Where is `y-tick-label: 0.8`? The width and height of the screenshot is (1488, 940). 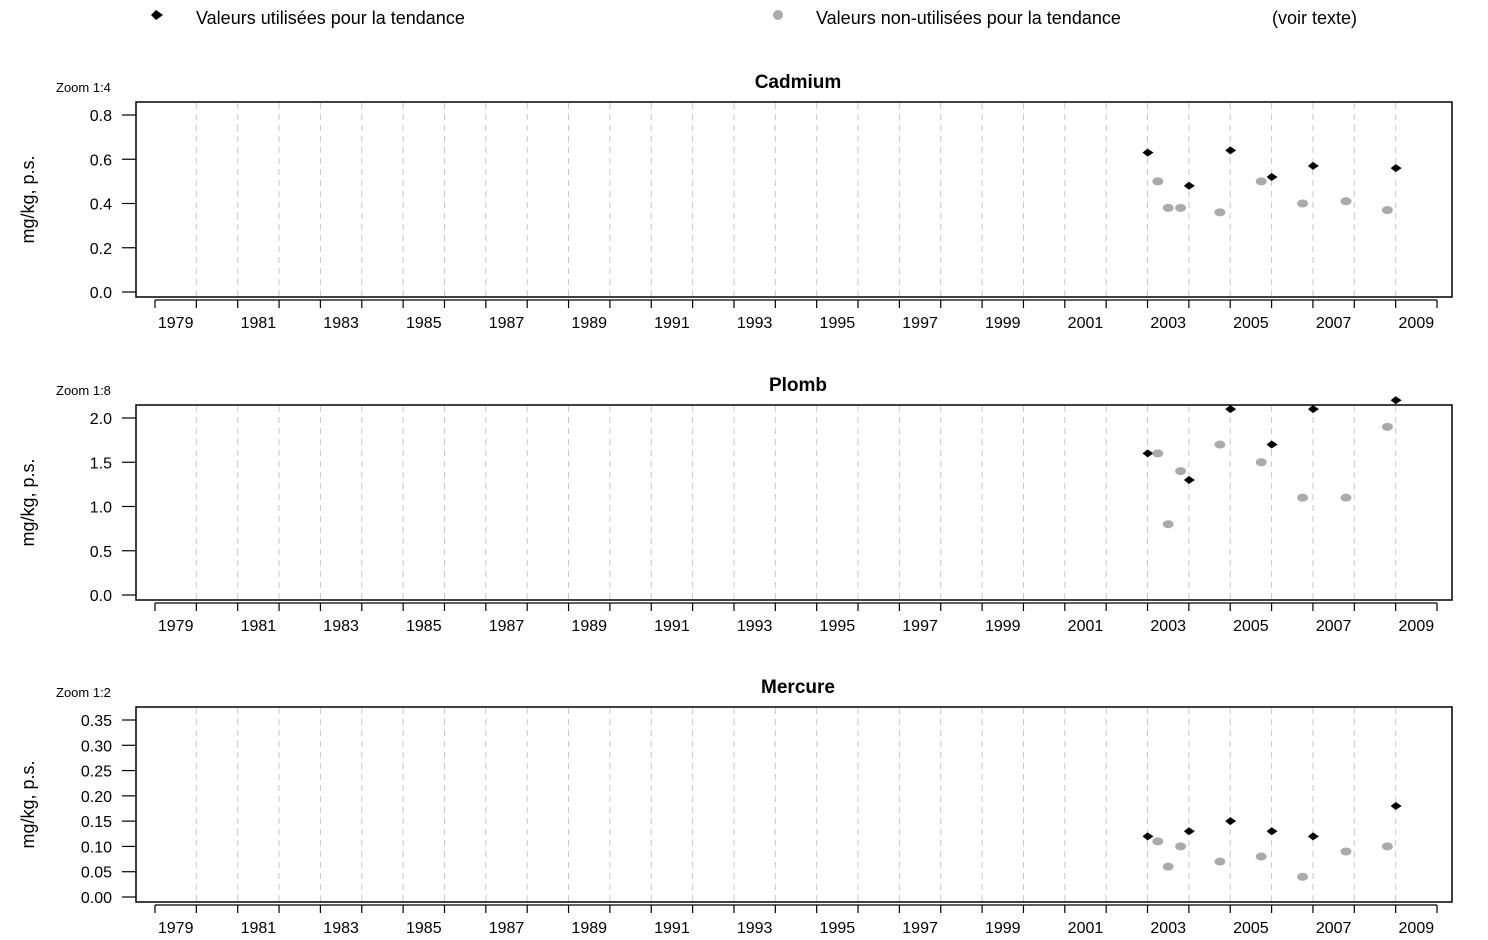
y-tick-label: 0.8 is located at coordinates (101, 116).